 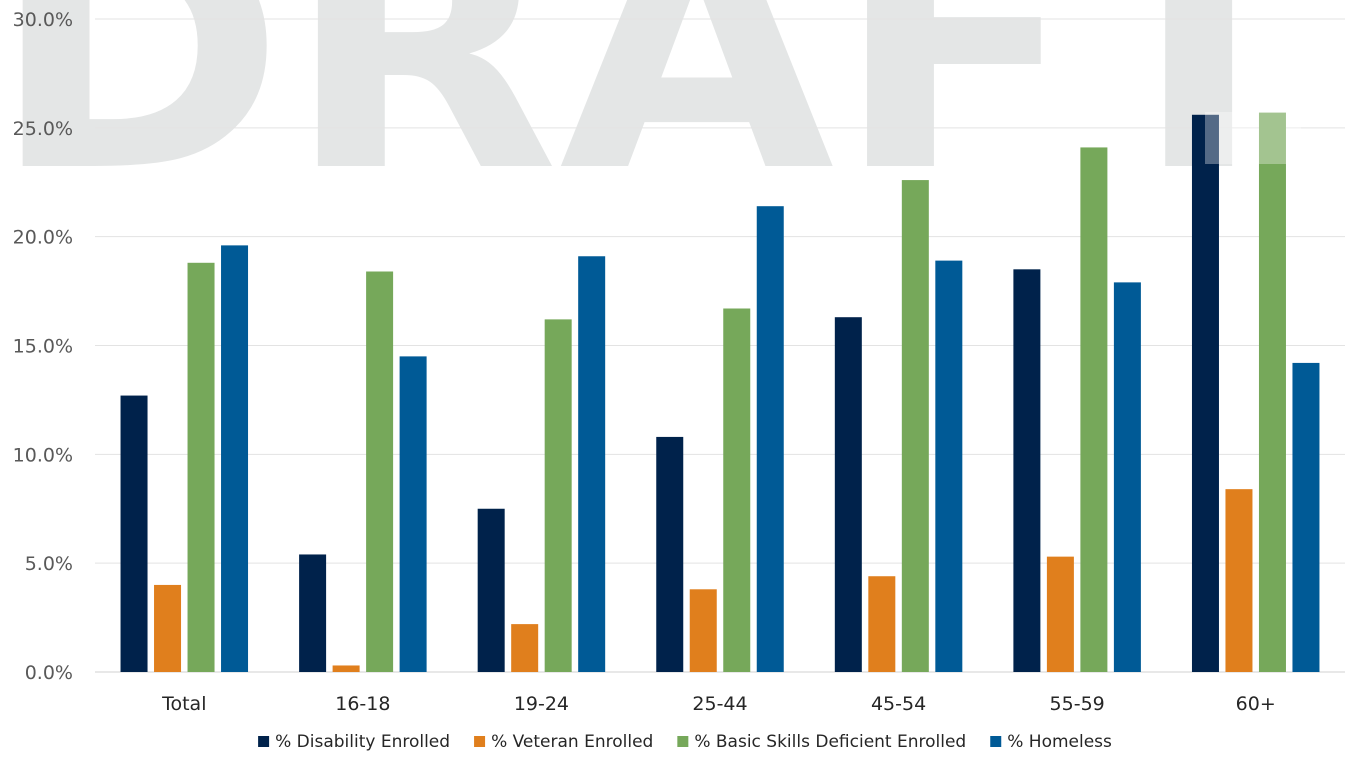 I want to click on x-category-label: 45-54, so click(x=898, y=704).